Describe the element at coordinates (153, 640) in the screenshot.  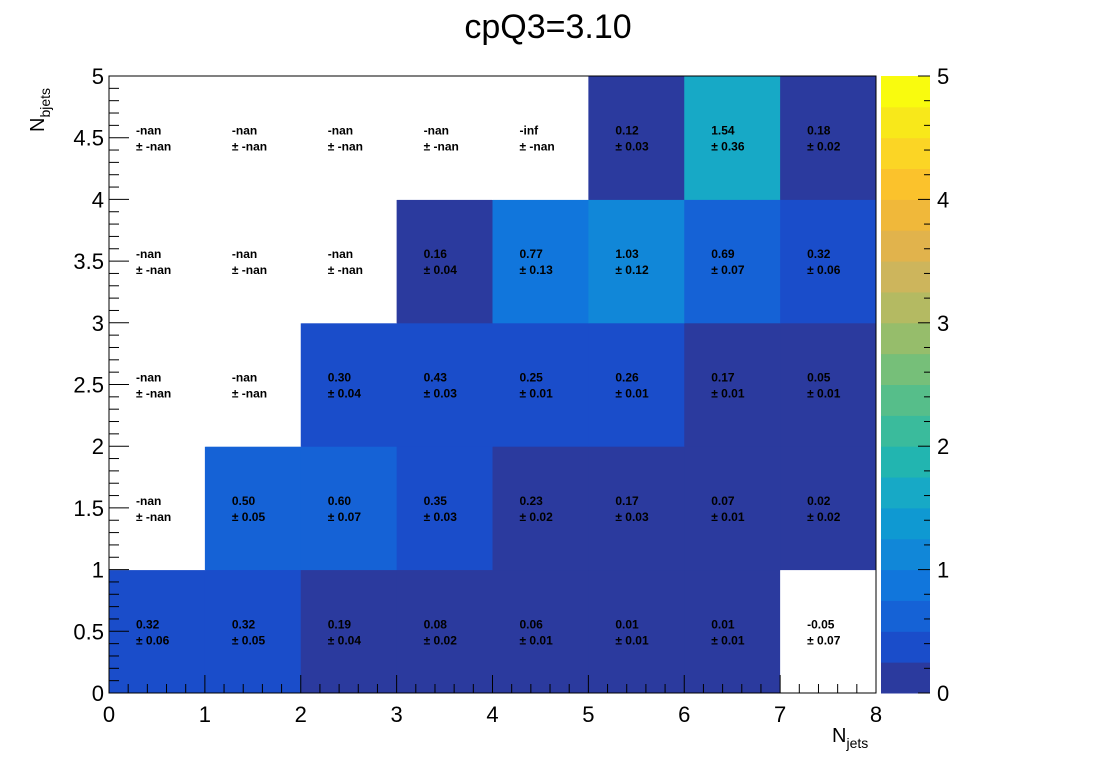
I see `cell-error-label: ± 0.06` at that location.